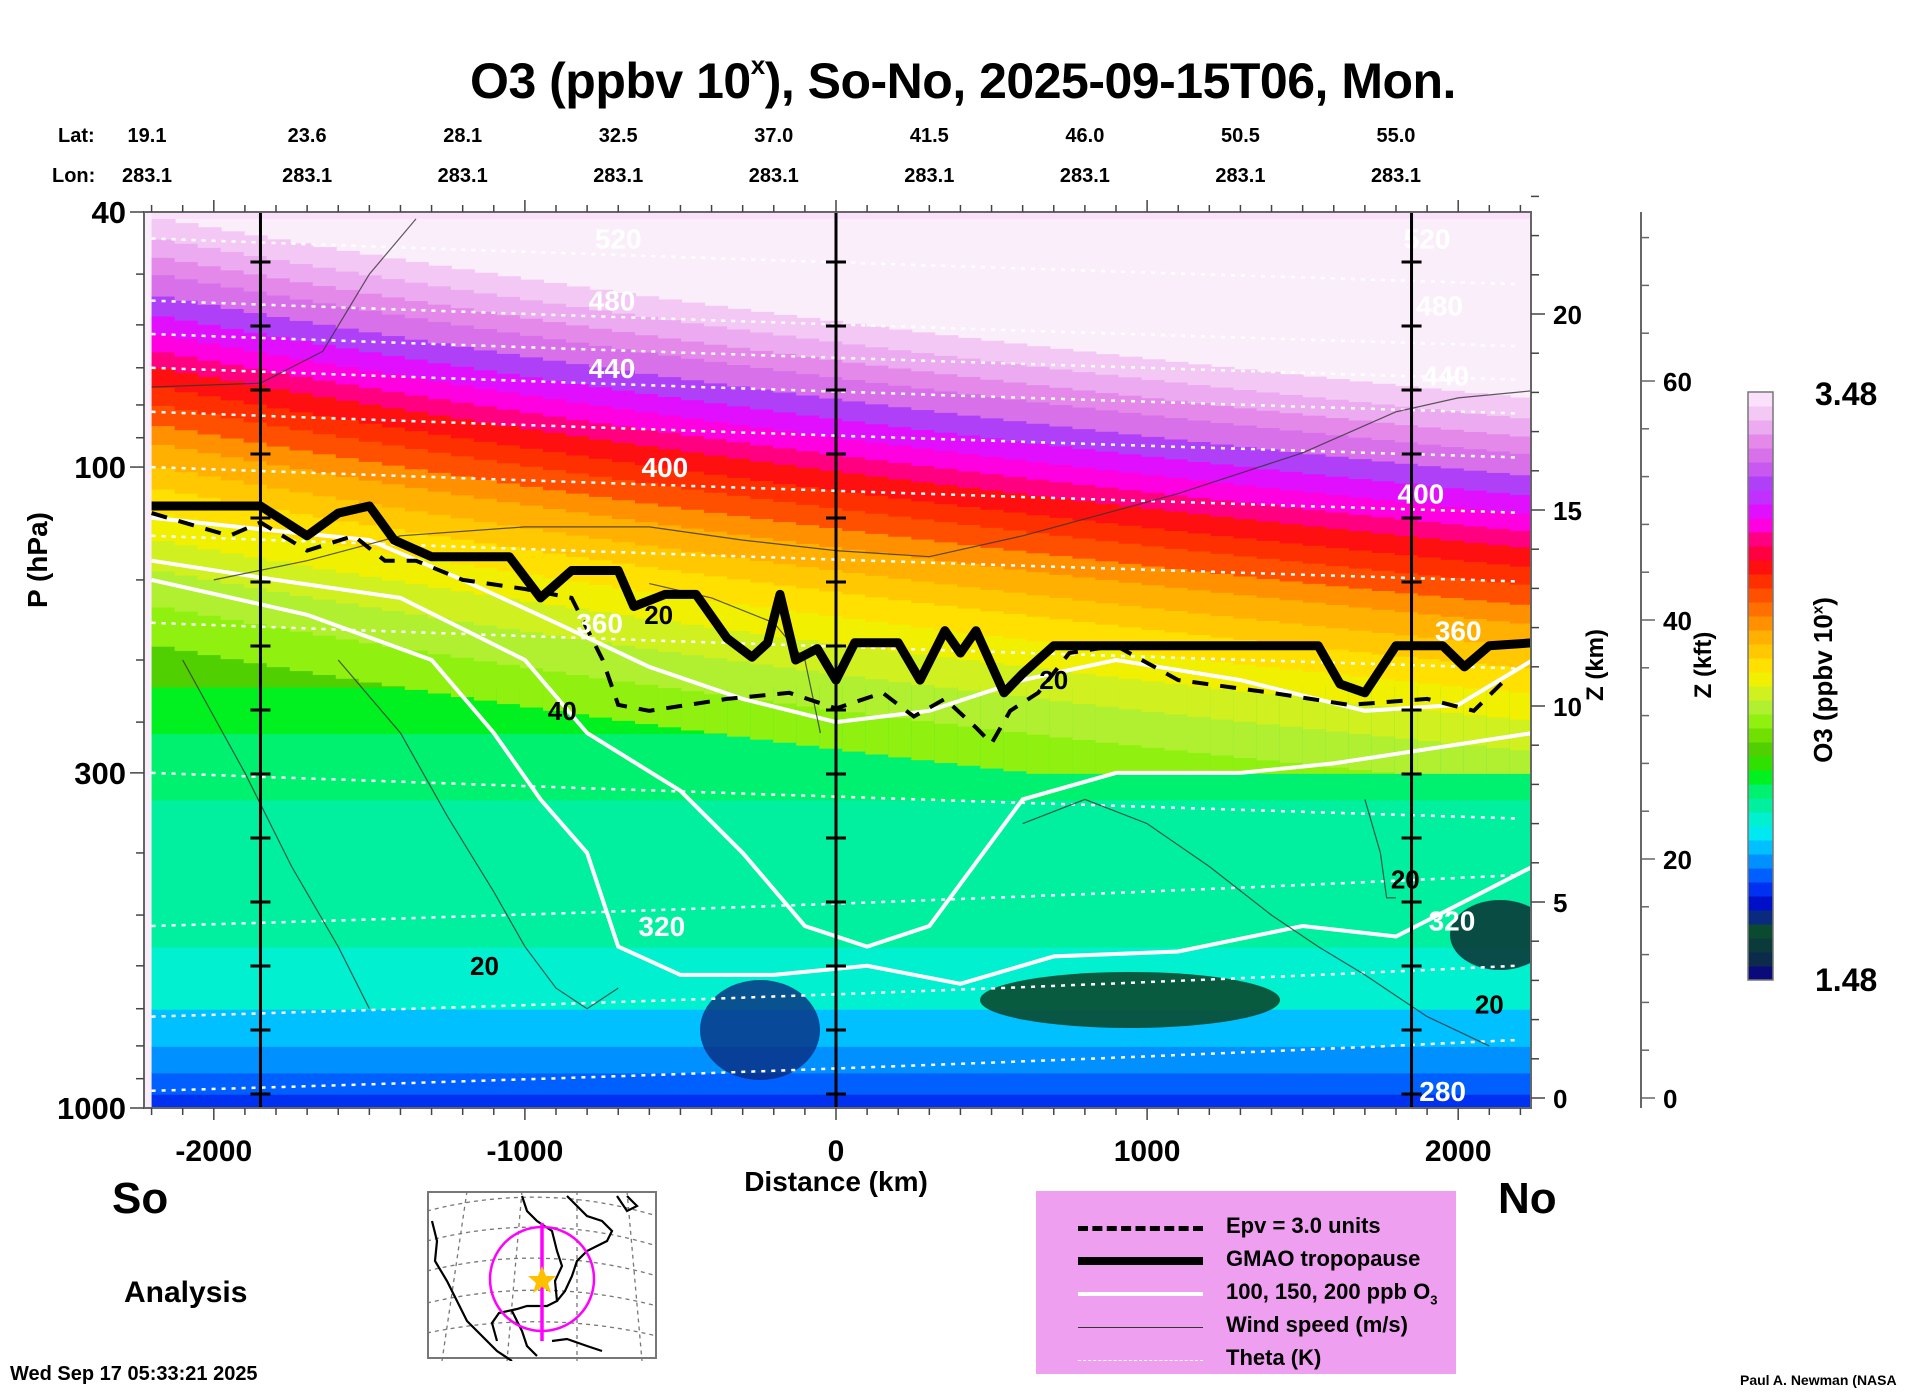 Image resolution: width=1926 pixels, height=1394 pixels. I want to click on y-tick-label: 1000, so click(91, 1108).